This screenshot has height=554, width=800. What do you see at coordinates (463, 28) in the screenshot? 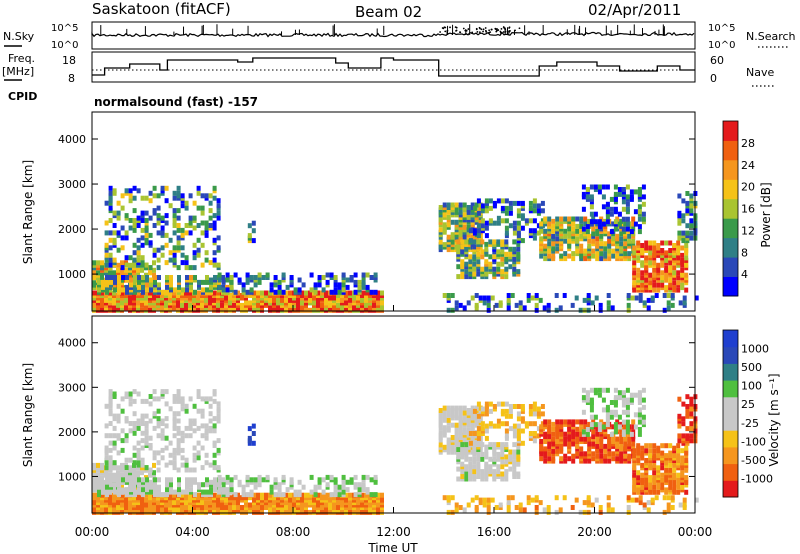
I see `noise-search-dot` at bounding box center [463, 28].